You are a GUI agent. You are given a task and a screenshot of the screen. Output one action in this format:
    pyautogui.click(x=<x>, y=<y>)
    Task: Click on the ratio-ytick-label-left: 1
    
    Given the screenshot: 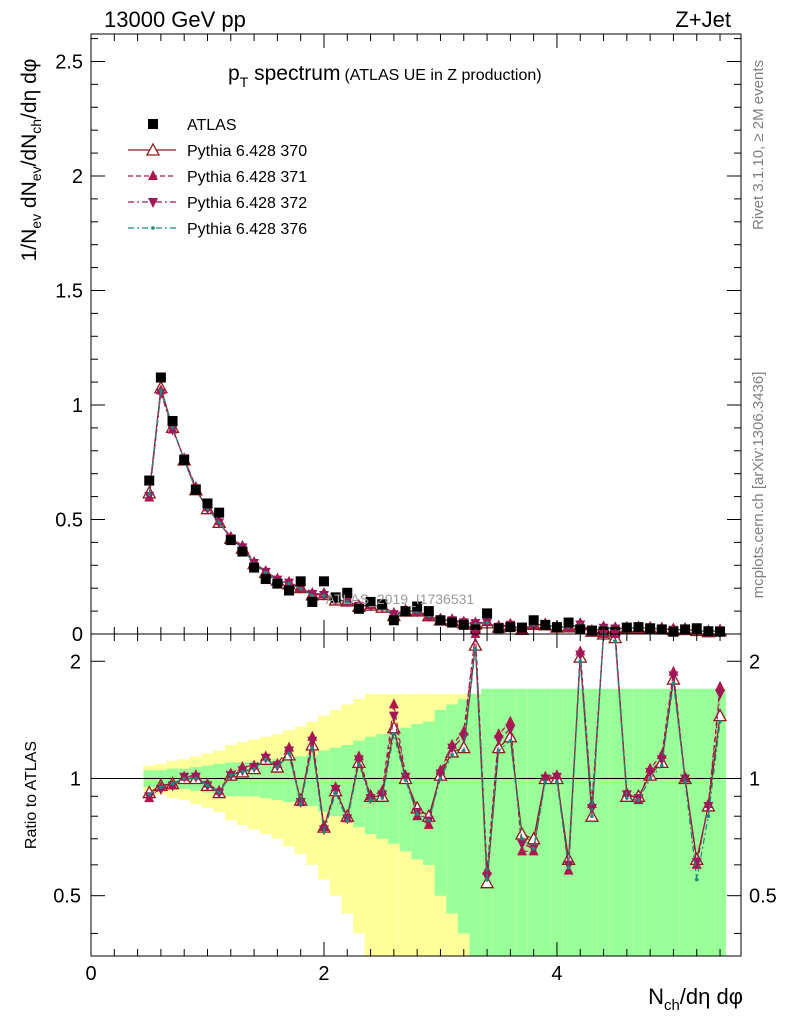 What is the action you would take?
    pyautogui.click(x=75, y=779)
    